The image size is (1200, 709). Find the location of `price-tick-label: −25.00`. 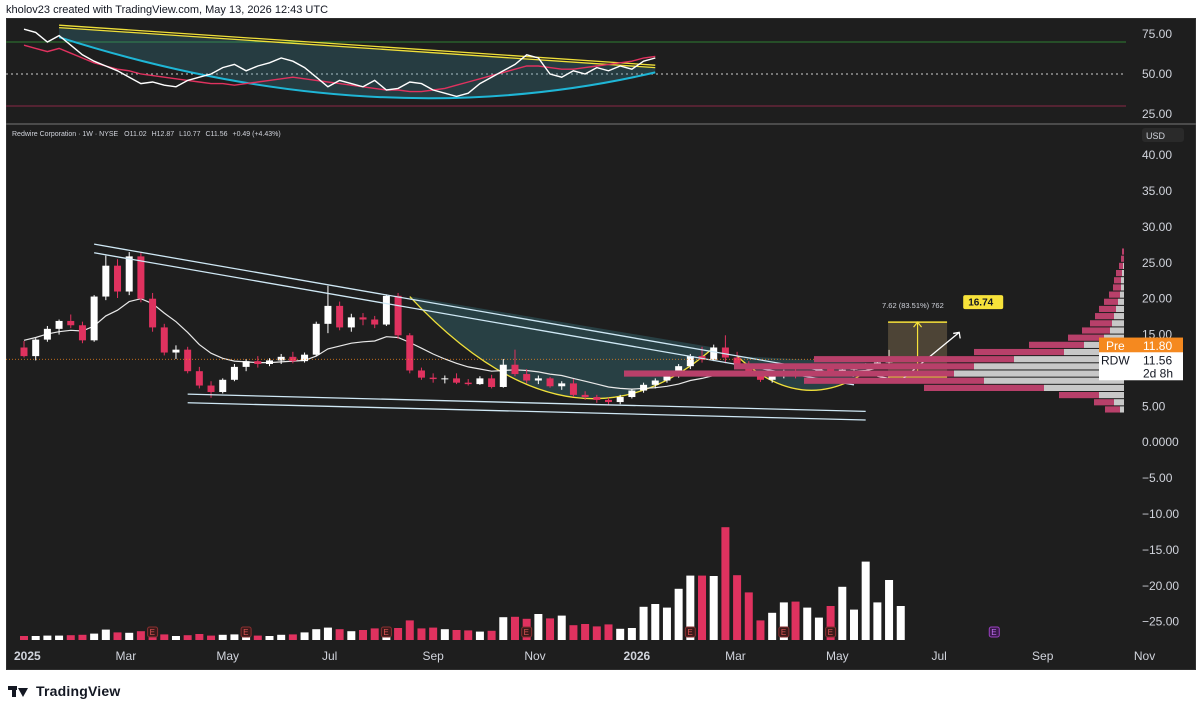

price-tick-label: −25.00 is located at coordinates (1160, 622).